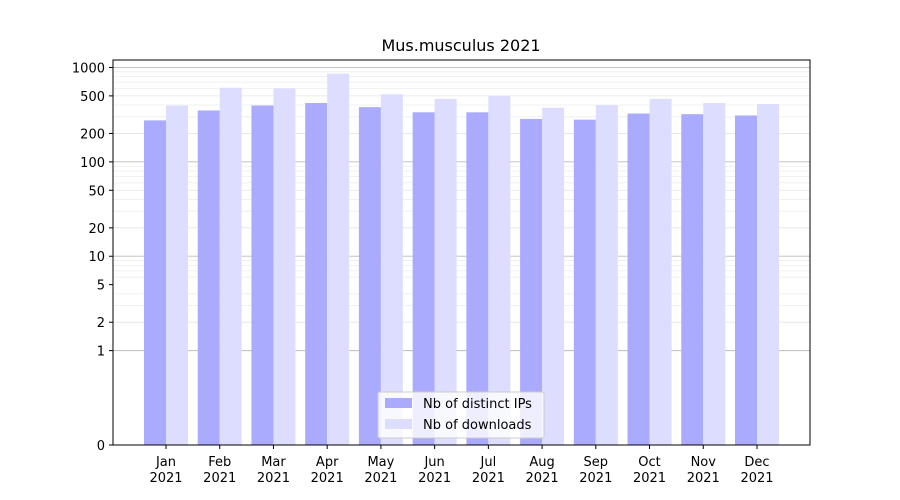 The width and height of the screenshot is (900, 500). Describe the element at coordinates (756, 462) in the screenshot. I see `x-tick-label-month: Dec` at that location.